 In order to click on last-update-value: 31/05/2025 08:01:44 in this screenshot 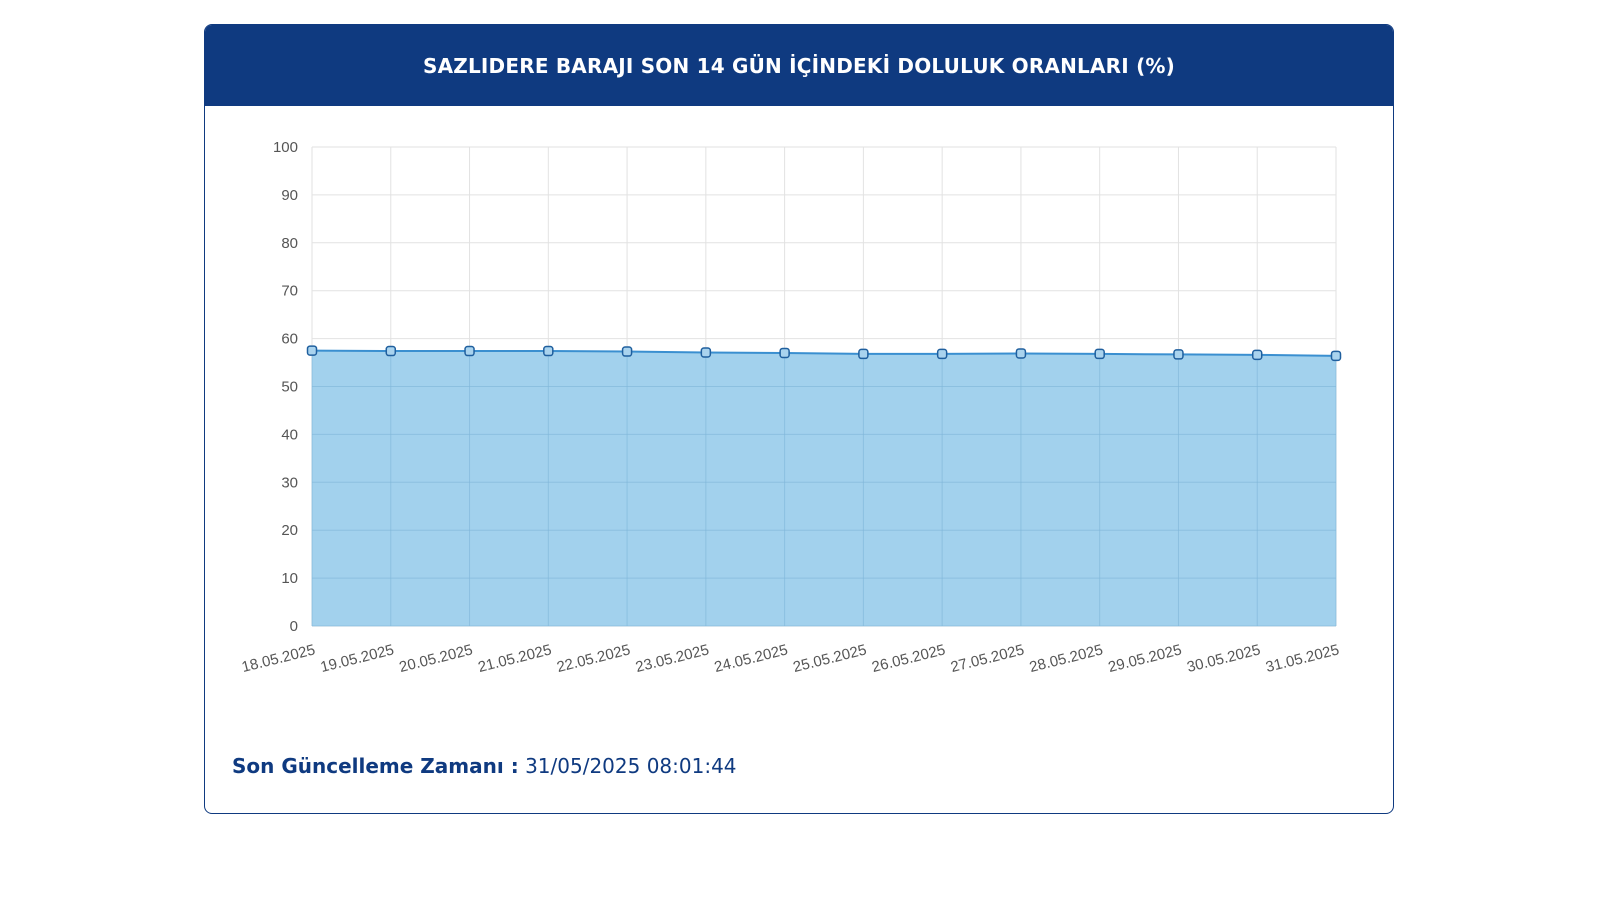, I will do `click(631, 766)`.